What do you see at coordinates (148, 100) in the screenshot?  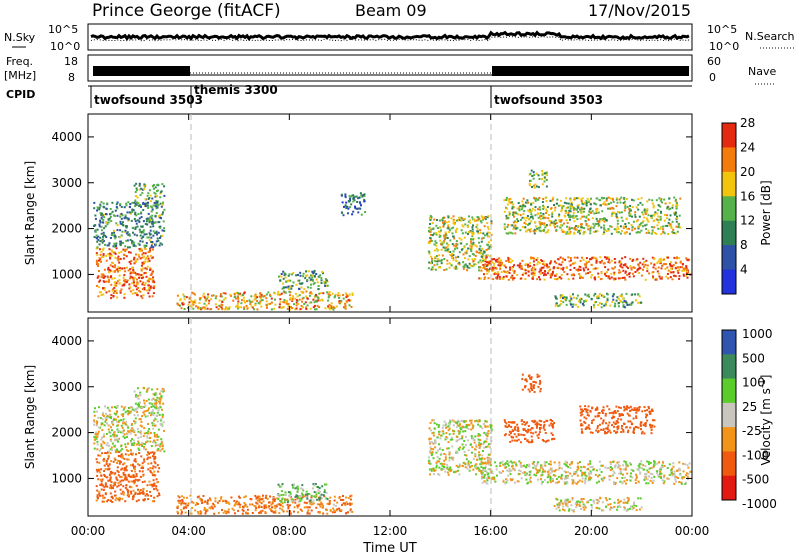 I see `cpid-segment-label: twofsound 3503` at bounding box center [148, 100].